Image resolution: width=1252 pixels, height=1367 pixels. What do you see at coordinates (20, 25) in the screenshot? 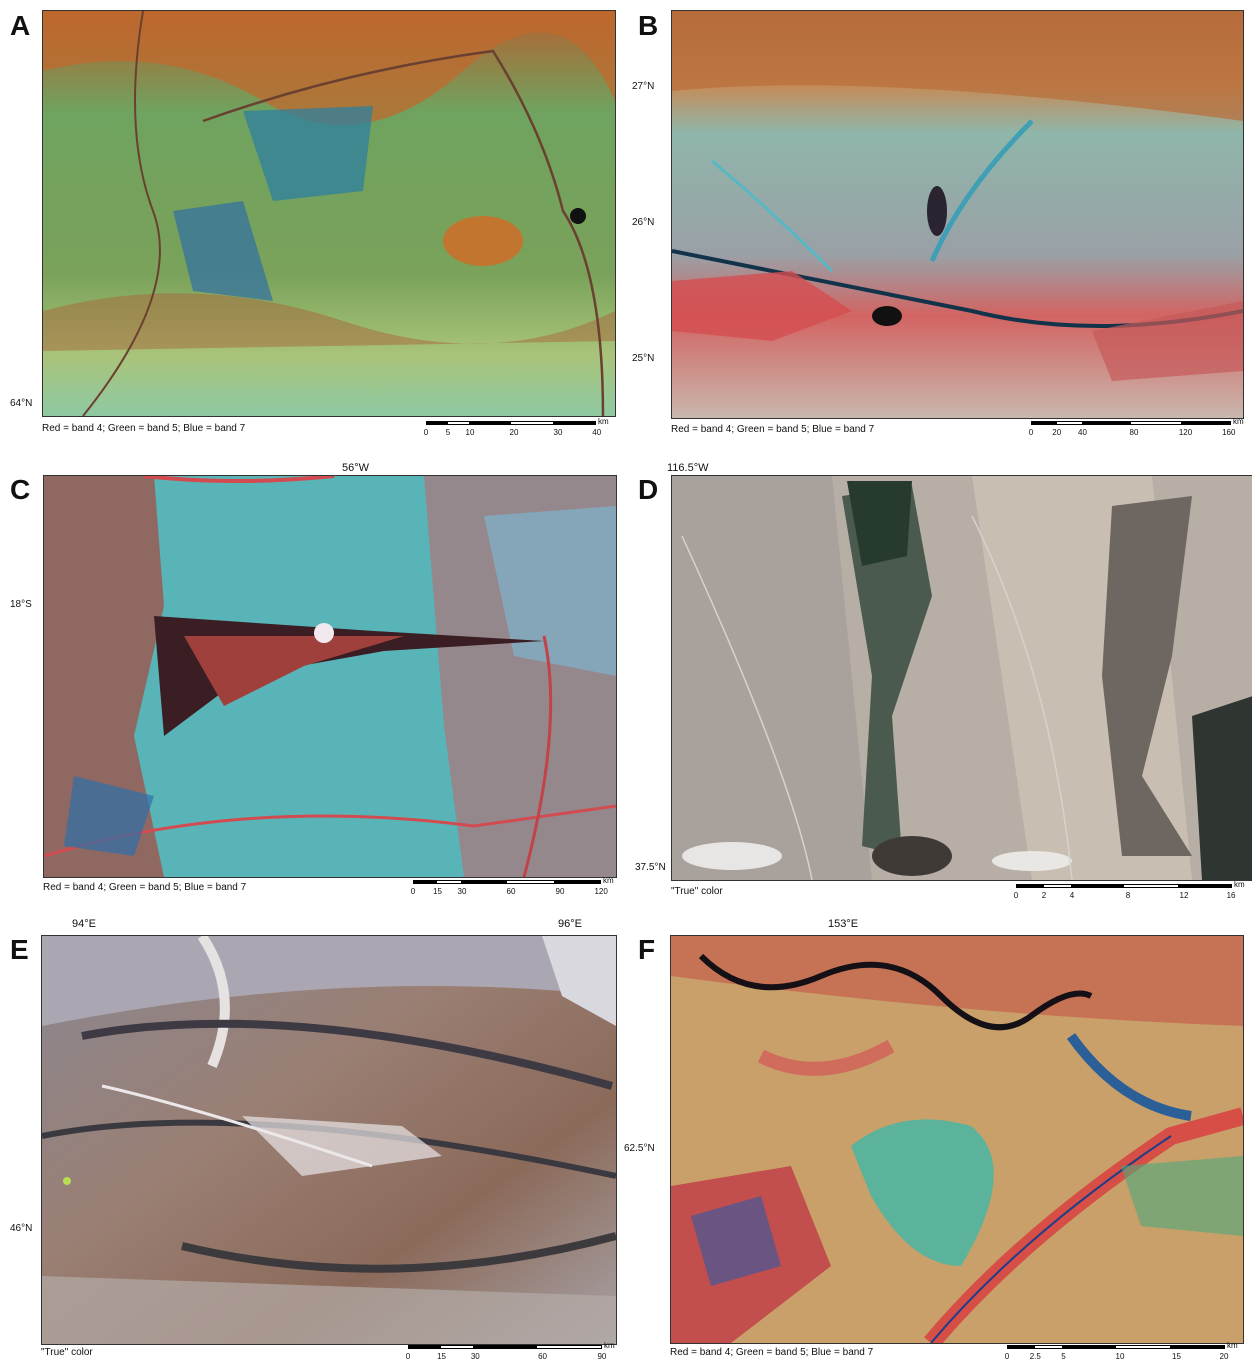
I see `panel-a-letter: A` at bounding box center [20, 25].